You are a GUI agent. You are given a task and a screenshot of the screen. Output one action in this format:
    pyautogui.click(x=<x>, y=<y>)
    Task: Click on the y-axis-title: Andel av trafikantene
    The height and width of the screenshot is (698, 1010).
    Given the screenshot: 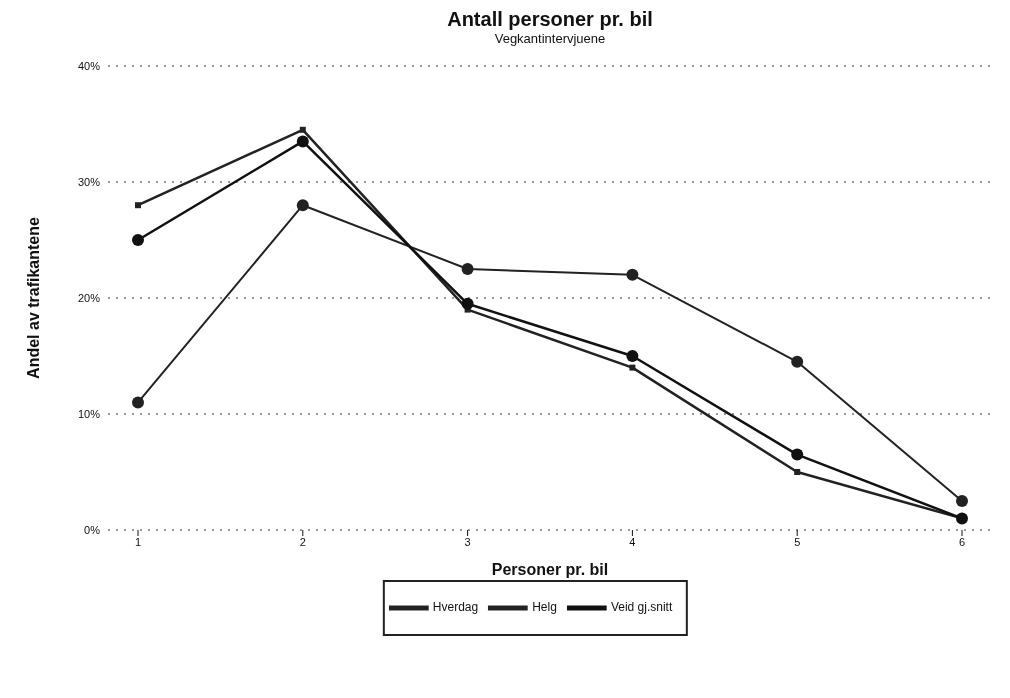 What is the action you would take?
    pyautogui.click(x=33, y=297)
    